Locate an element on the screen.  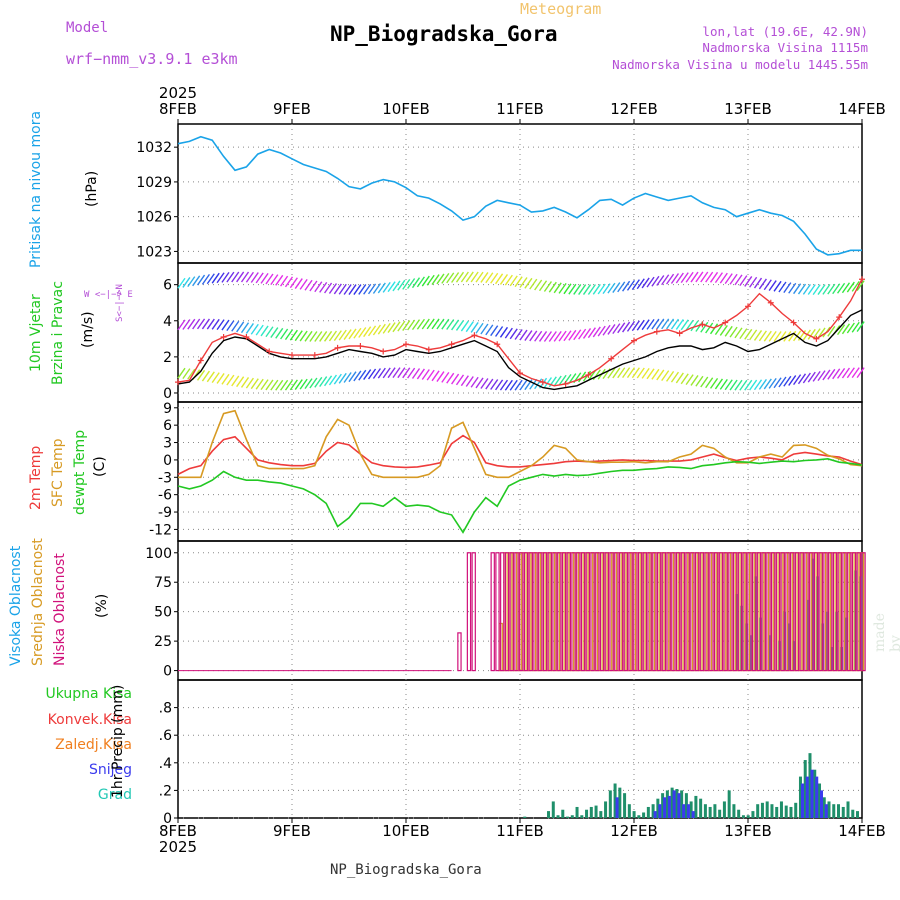
temp-line-2m-temp is located at coordinates (520, 455).